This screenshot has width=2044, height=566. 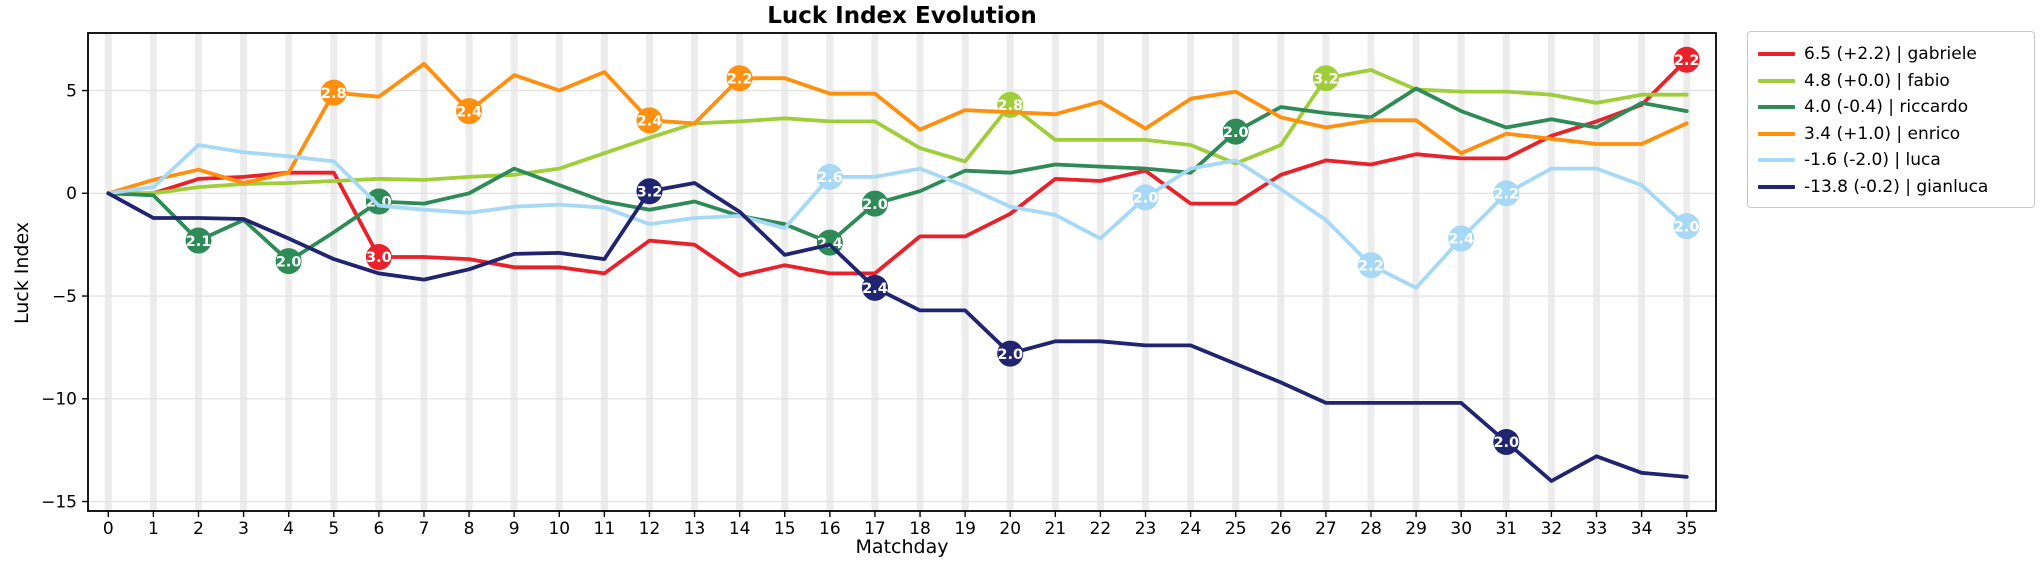 I want to click on legend-swatch-riccardo, so click(x=1776, y=107).